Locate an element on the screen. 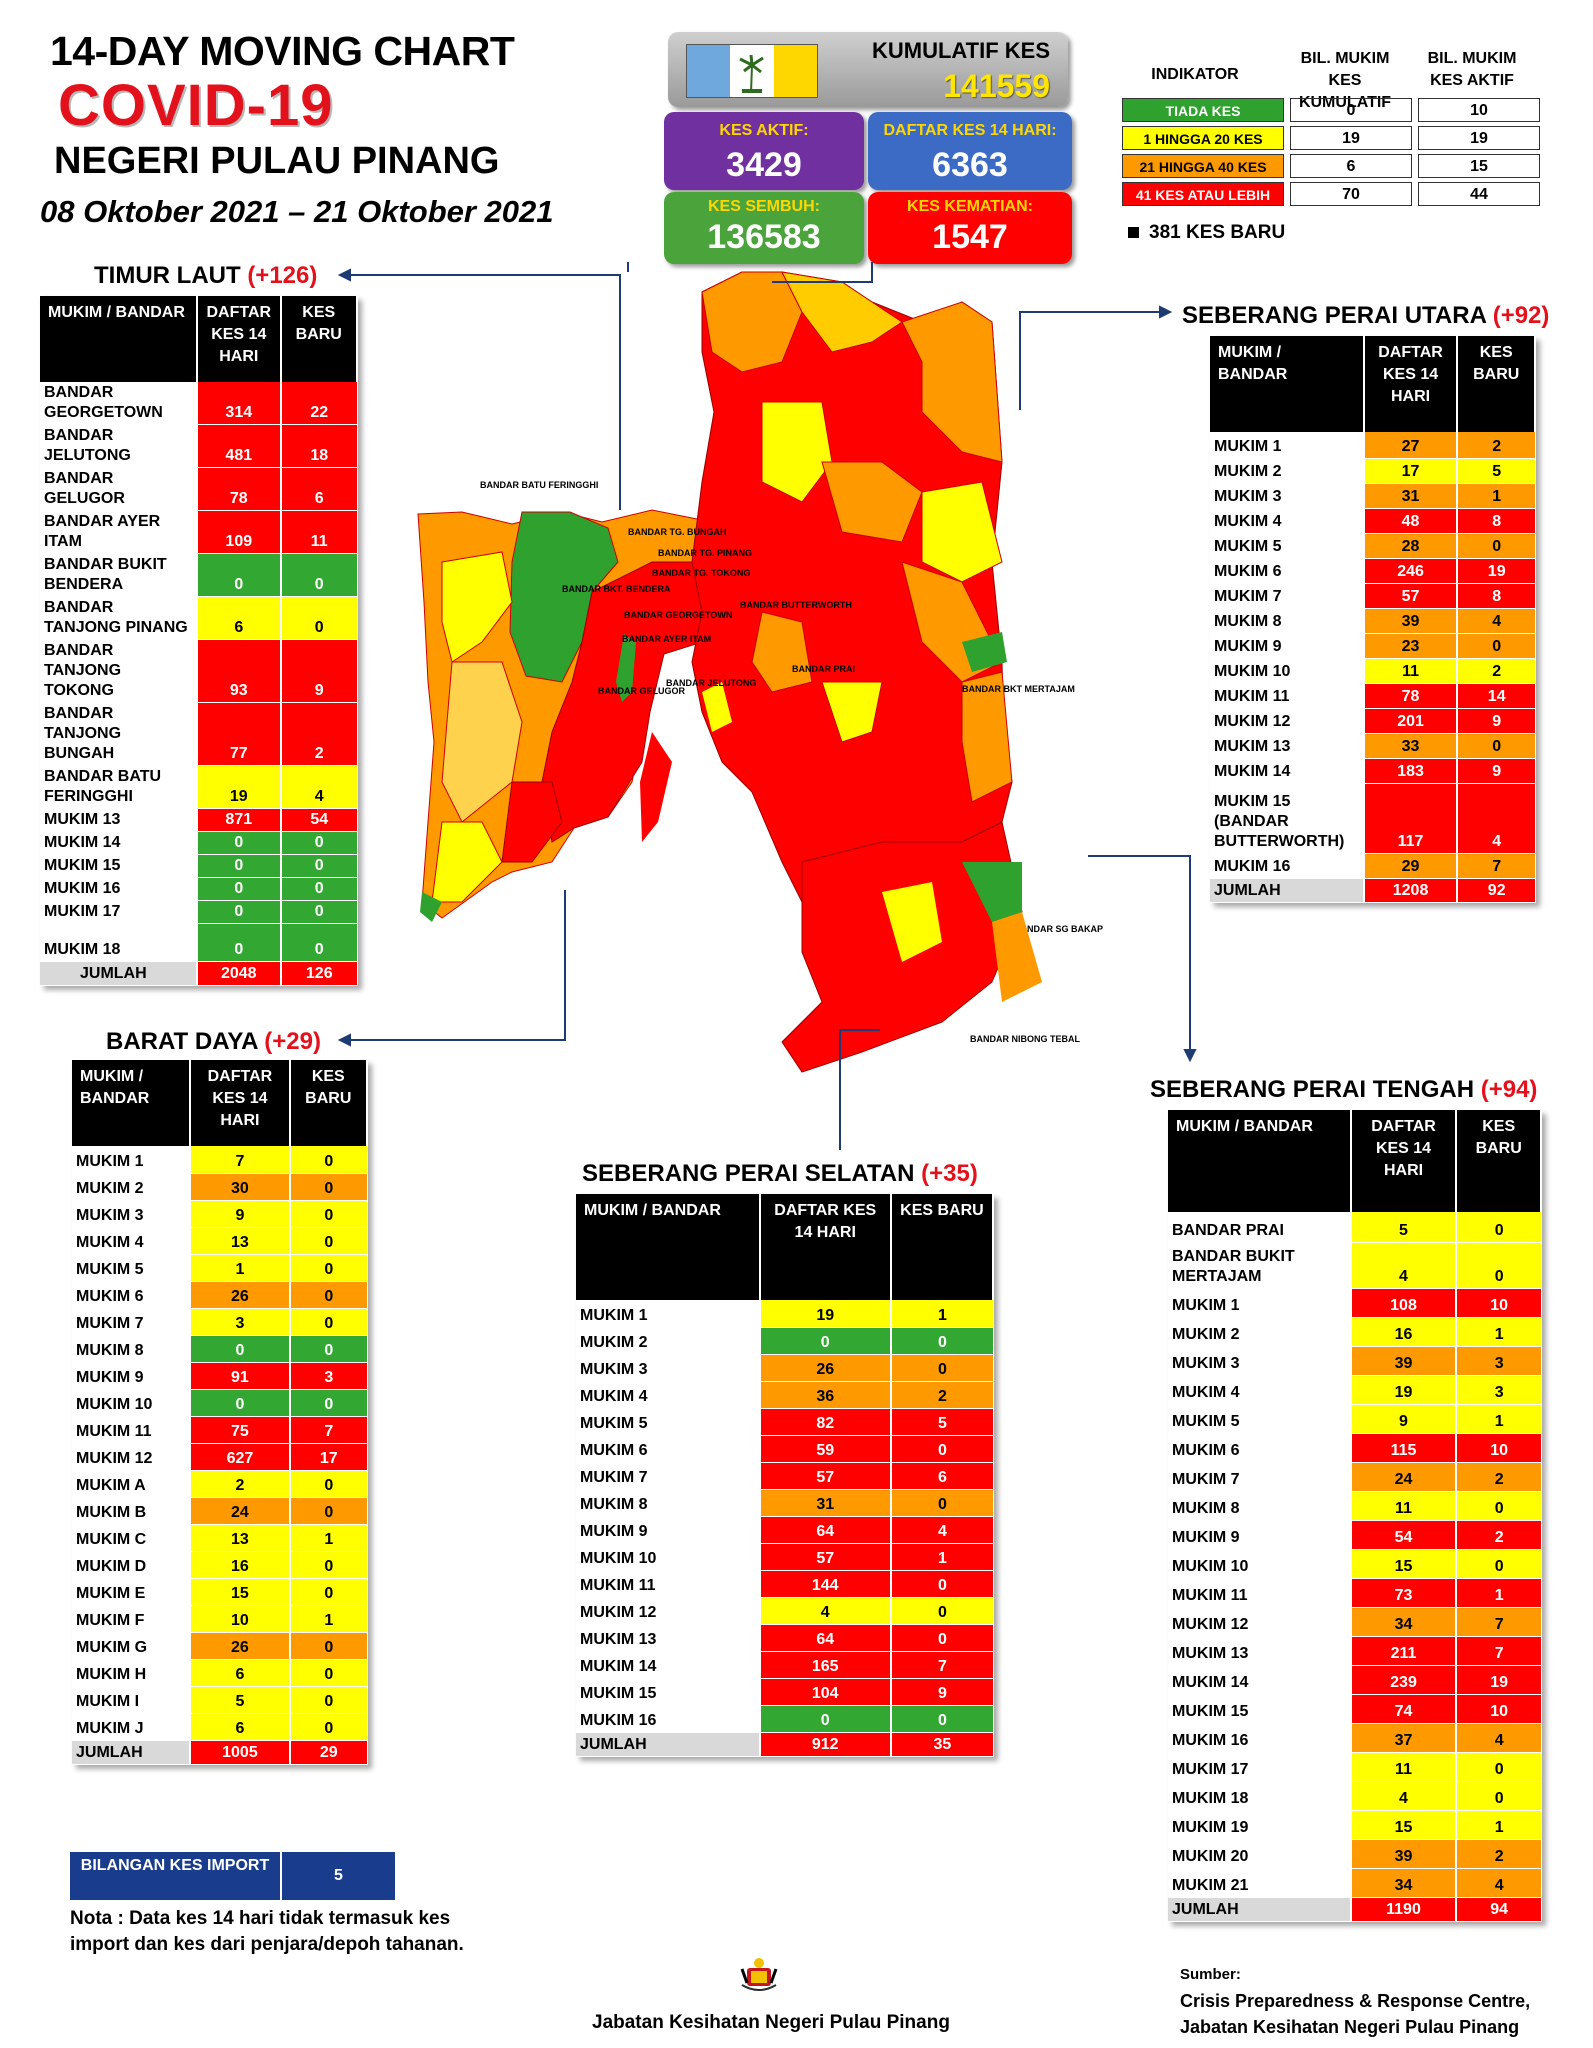 The height and width of the screenshot is (2048, 1593). cases-14day-value: 39 is located at coordinates (1410, 621).